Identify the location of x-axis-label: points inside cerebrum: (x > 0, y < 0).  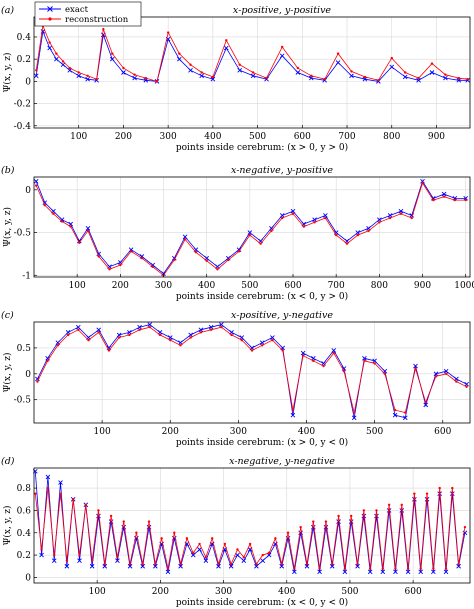
(262, 442).